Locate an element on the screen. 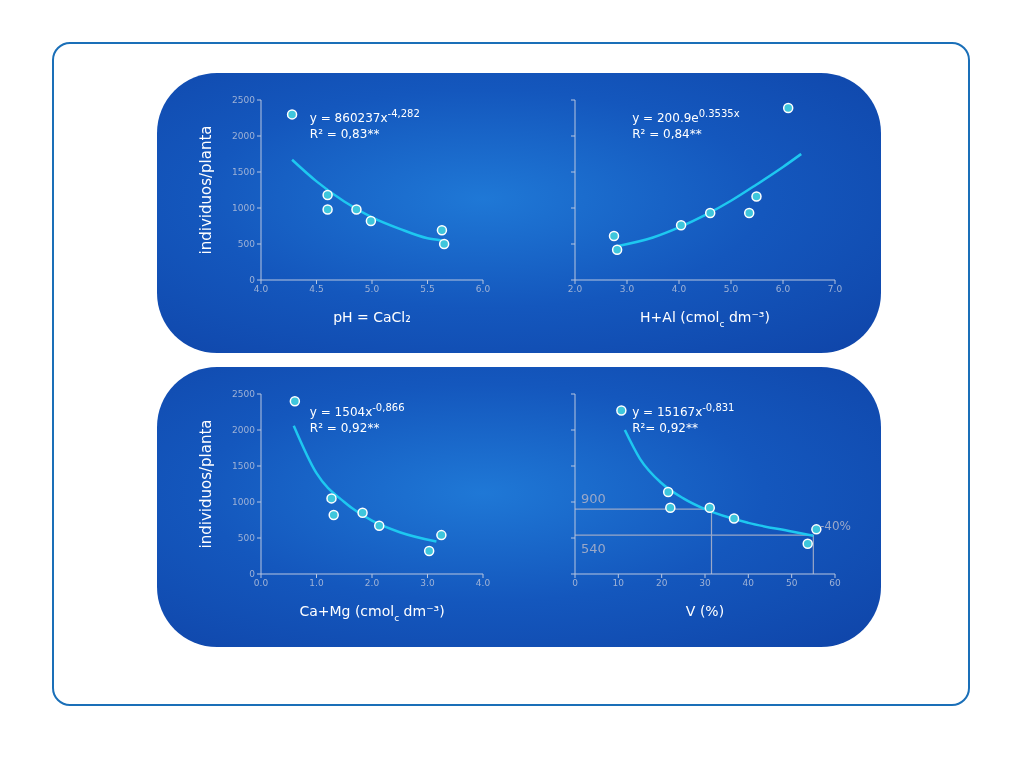 This screenshot has width=1024, height=772. annotation: R² = 0,83** is located at coordinates (344, 134).